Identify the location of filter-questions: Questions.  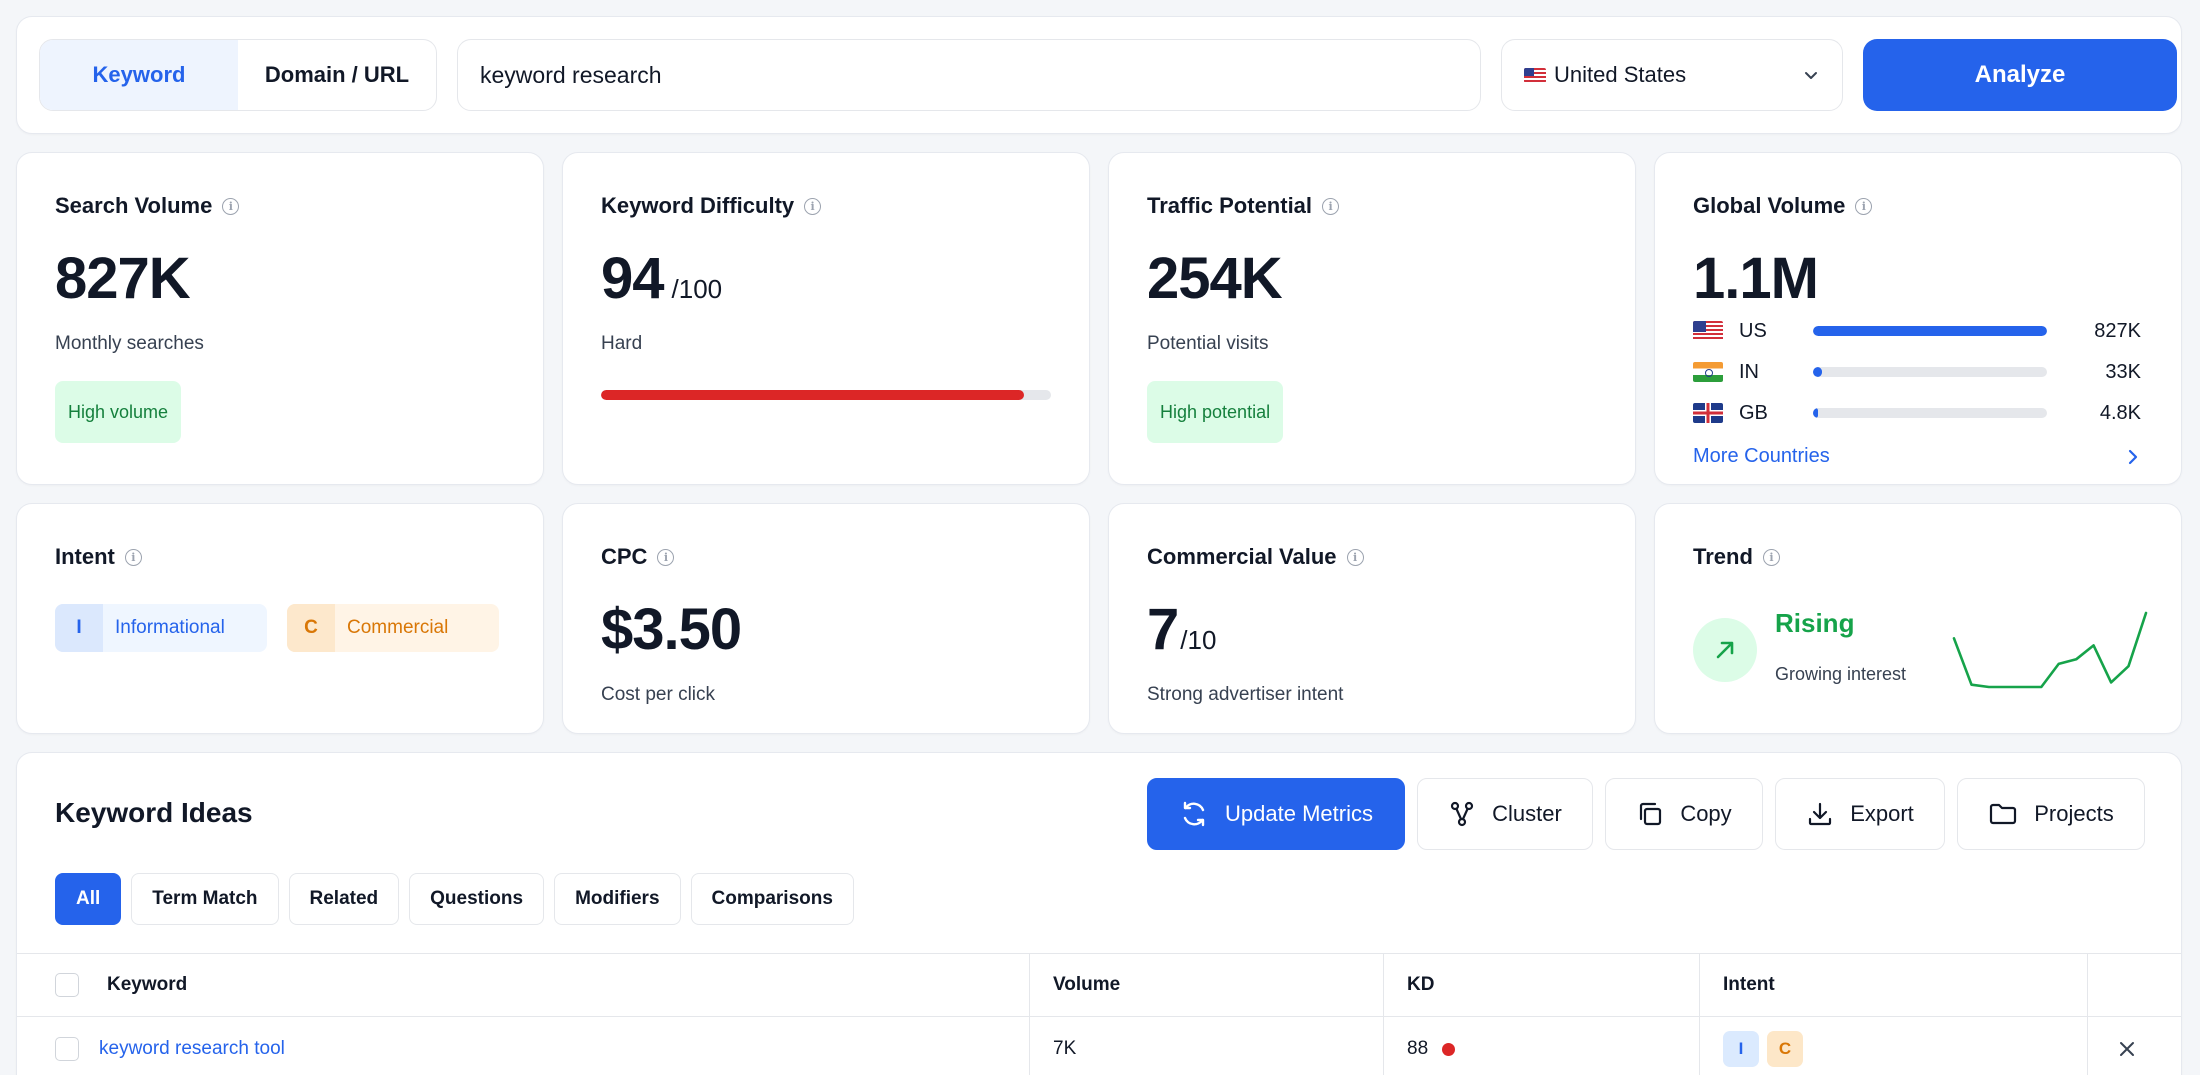
(477, 899).